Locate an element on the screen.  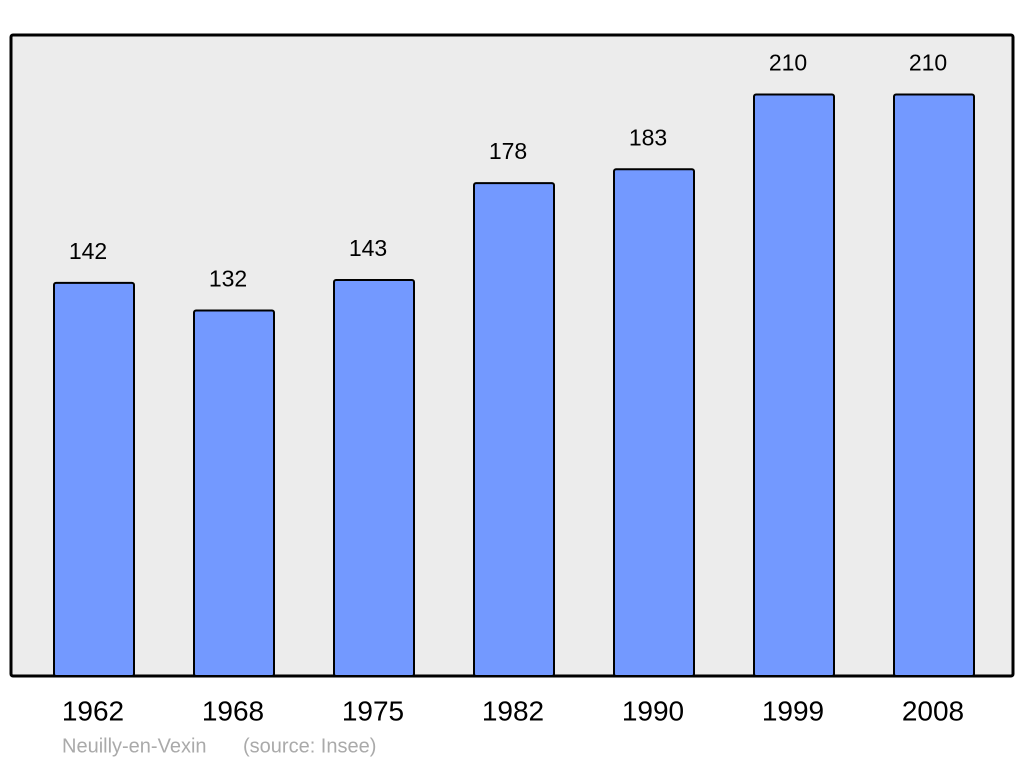
value-label: 142 is located at coordinates (88, 251).